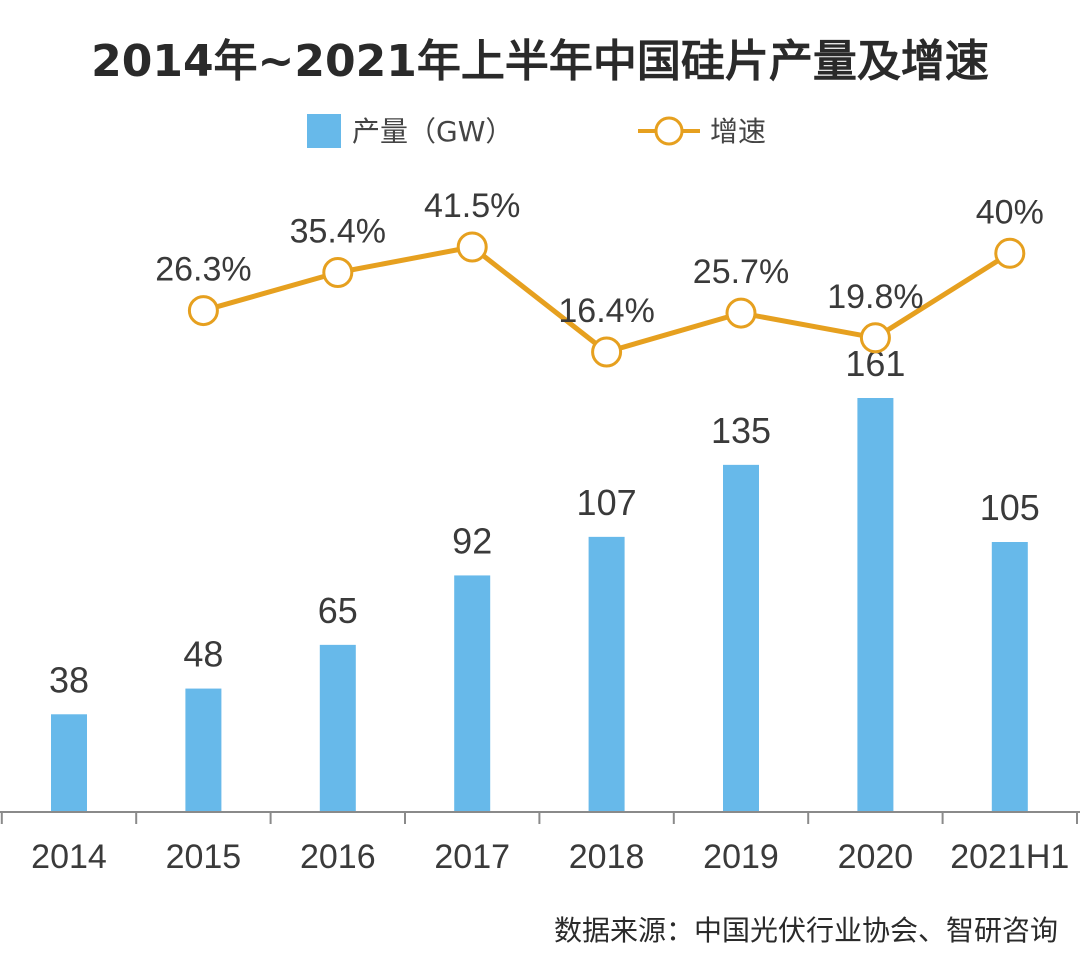  What do you see at coordinates (324, 131) in the screenshot?
I see `legend-bar-swatch` at bounding box center [324, 131].